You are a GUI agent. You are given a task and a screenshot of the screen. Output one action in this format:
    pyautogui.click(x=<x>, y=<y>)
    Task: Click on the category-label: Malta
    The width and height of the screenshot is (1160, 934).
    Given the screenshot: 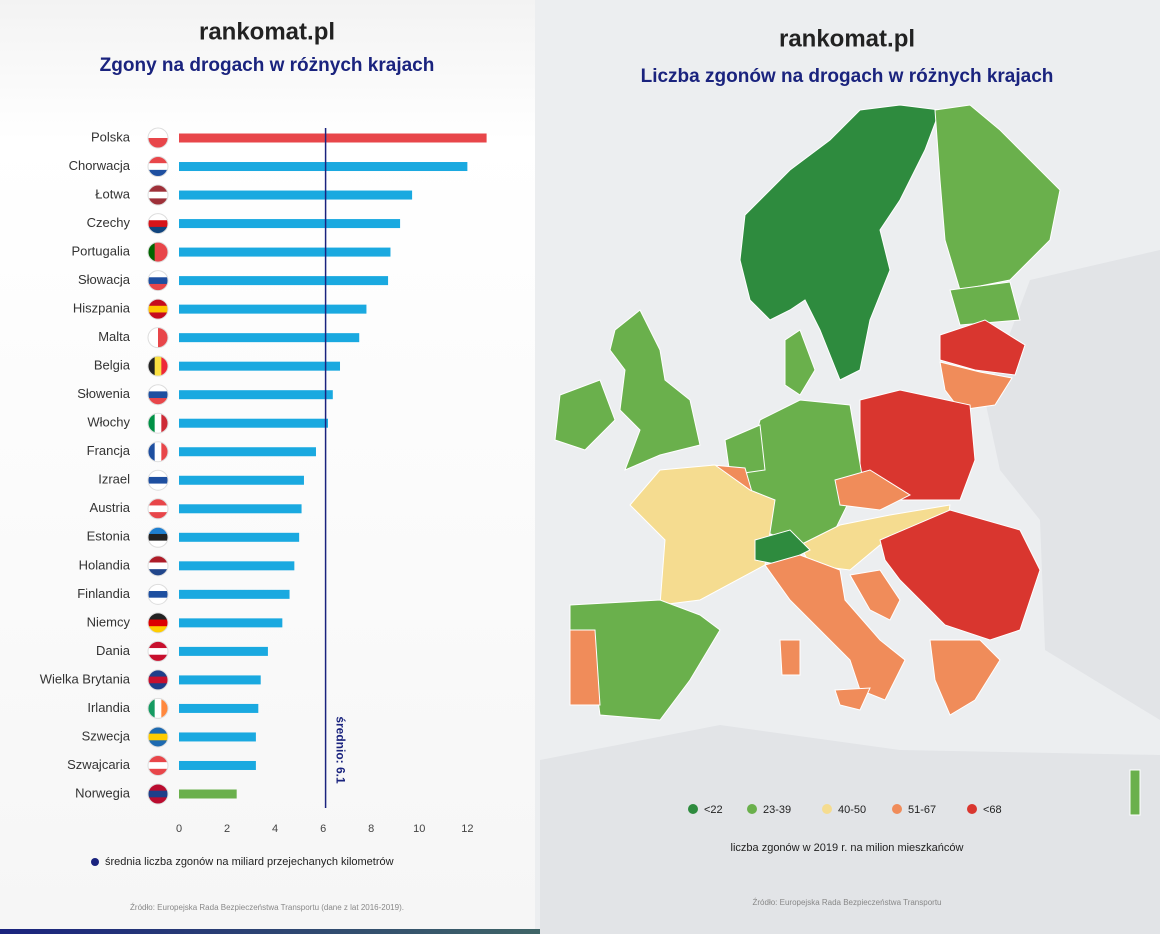 What is the action you would take?
    pyautogui.click(x=114, y=336)
    